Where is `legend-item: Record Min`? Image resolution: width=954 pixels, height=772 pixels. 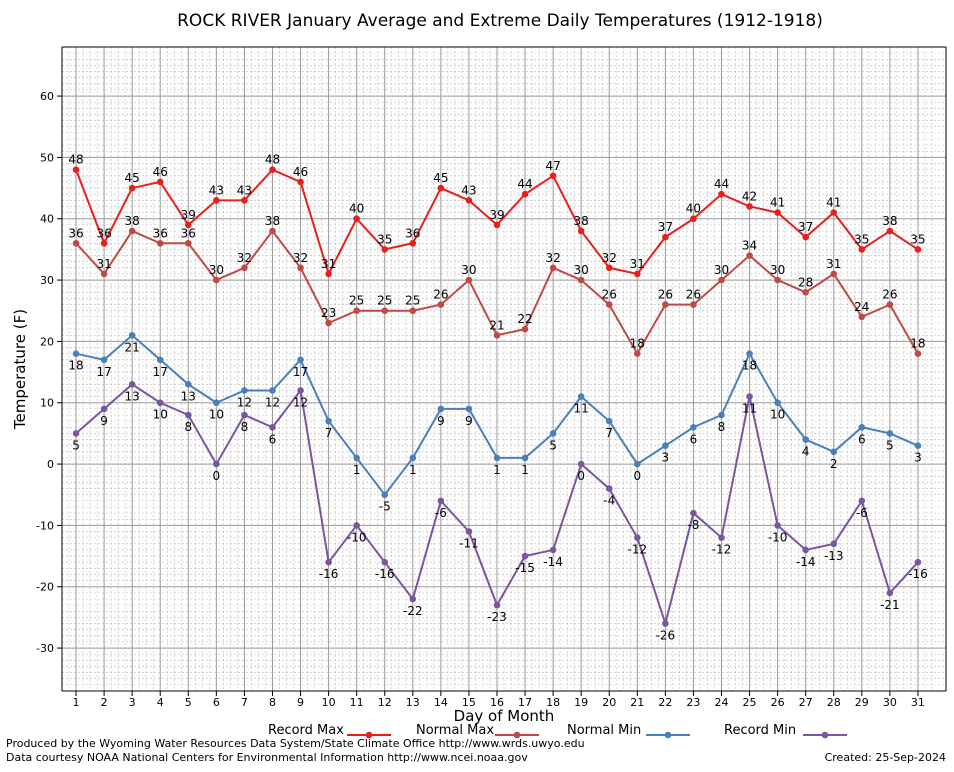
legend-item: Record Min is located at coordinates (785, 731).